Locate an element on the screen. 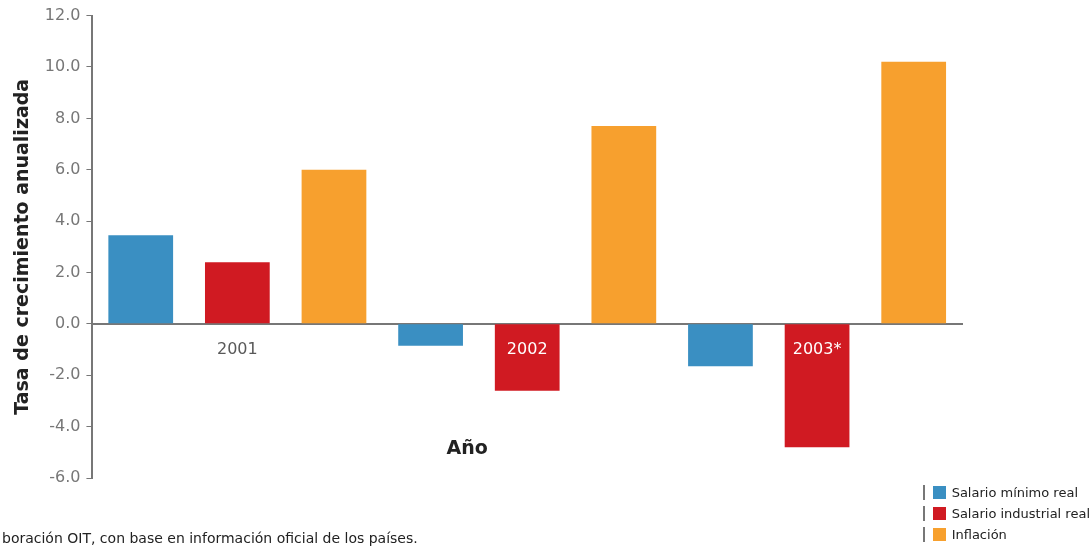 Image resolution: width=1092 pixels, height=550 pixels. y-tick-label: -6.0 is located at coordinates (65, 477).